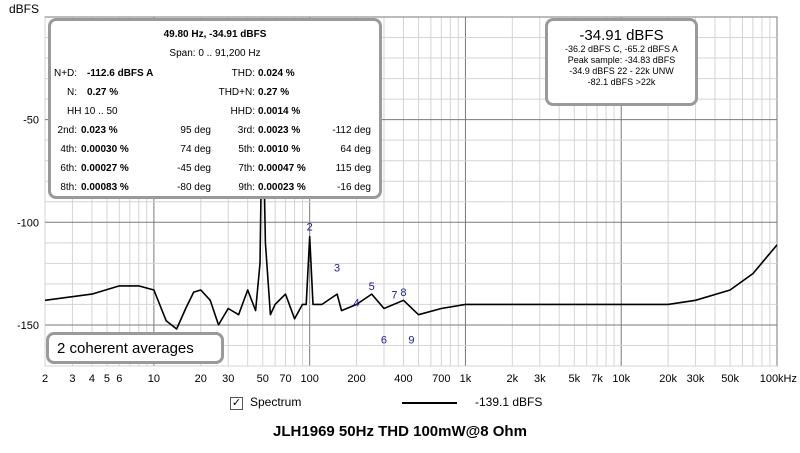  What do you see at coordinates (195, 130) in the screenshot?
I see `h2-phase: 95 deg` at bounding box center [195, 130].